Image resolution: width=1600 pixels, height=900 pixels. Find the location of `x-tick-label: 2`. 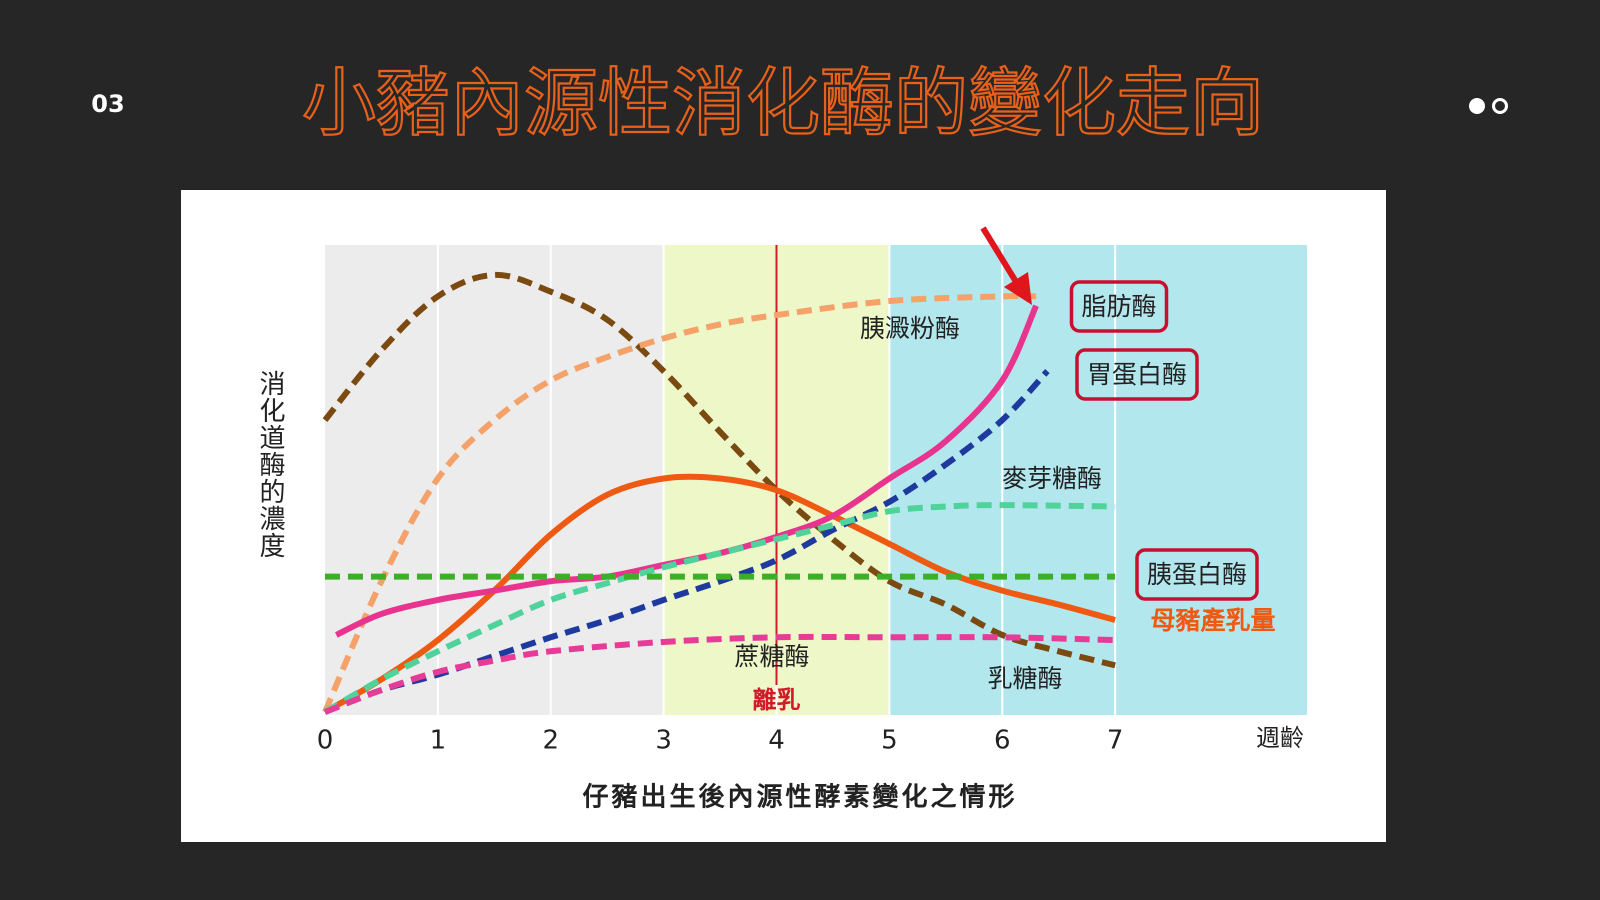

x-tick-label: 2 is located at coordinates (550, 741).